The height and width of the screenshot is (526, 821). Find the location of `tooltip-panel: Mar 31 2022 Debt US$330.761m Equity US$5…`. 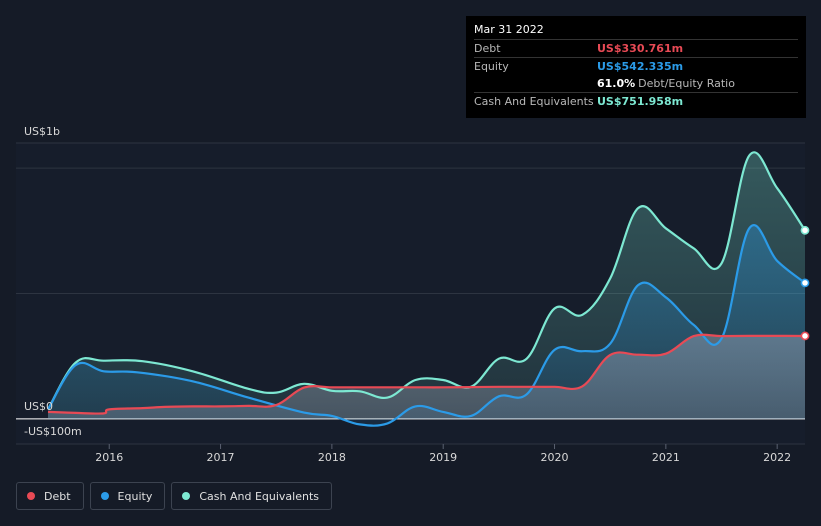

tooltip-panel: Mar 31 2022 Debt US$330.761m Equity US$5… is located at coordinates (636, 67).